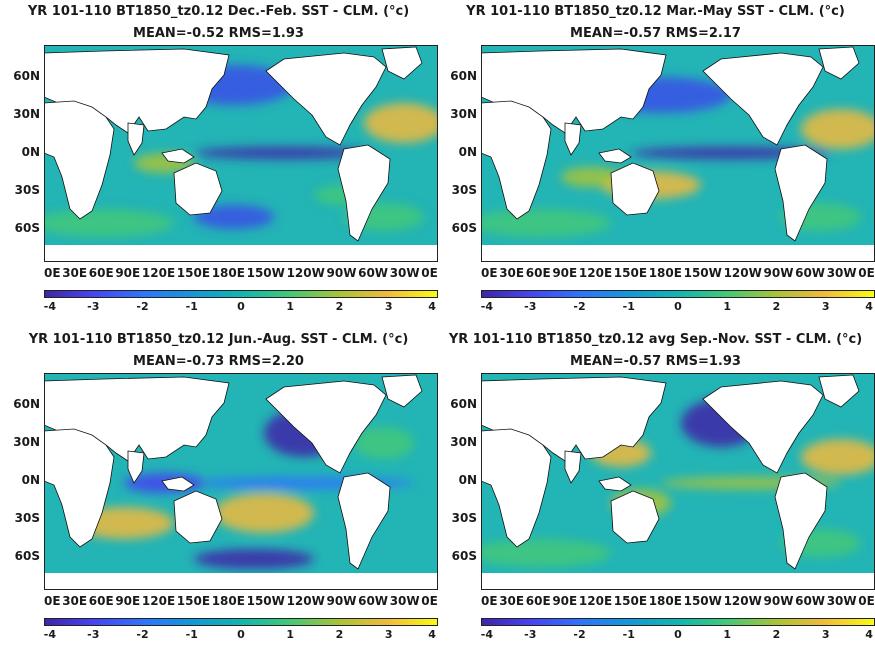  What do you see at coordinates (776, 306) in the screenshot?
I see `colorbar-tick-label: 2` at bounding box center [776, 306].